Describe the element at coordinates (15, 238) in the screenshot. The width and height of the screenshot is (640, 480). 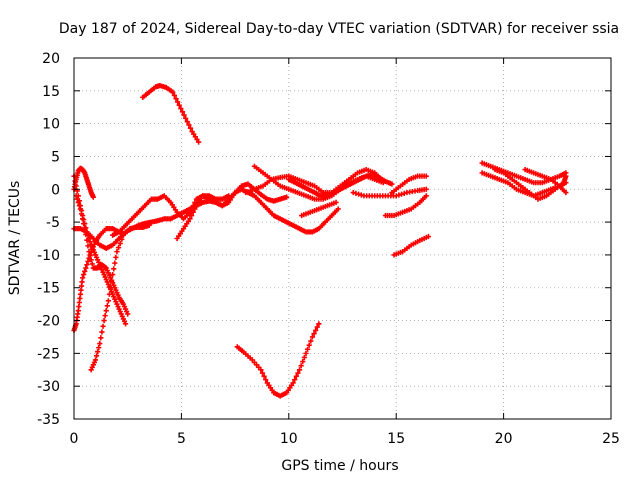
I see `y-axis-label: SDTVAR / TECUs` at that location.